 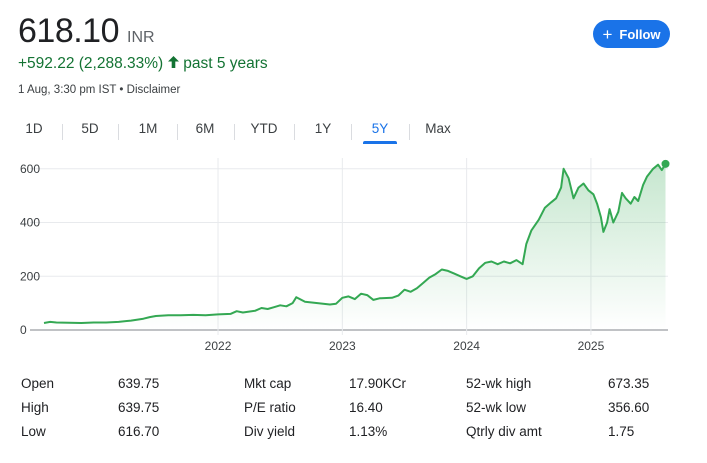 I want to click on current-price: 618.10, so click(x=69, y=31).